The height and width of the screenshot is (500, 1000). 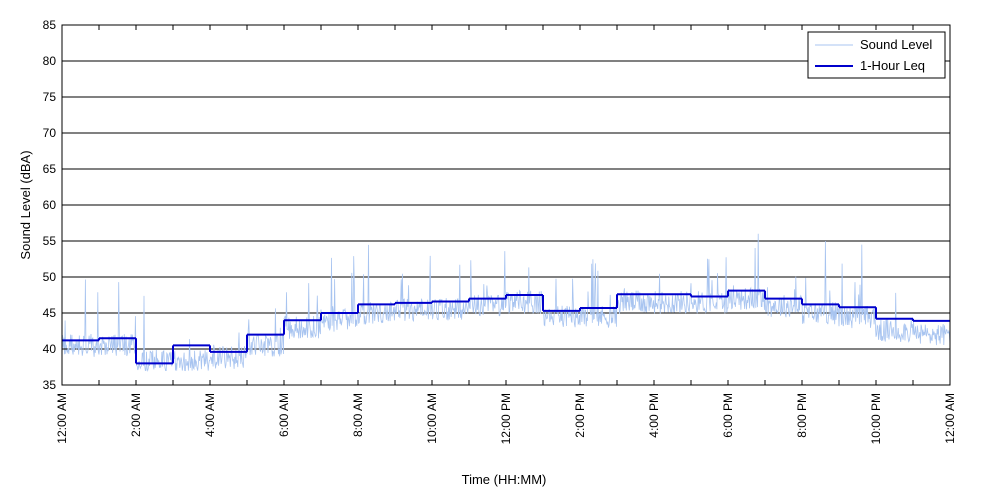 What do you see at coordinates (50, 61) in the screenshot?
I see `y-tick-label: 80` at bounding box center [50, 61].